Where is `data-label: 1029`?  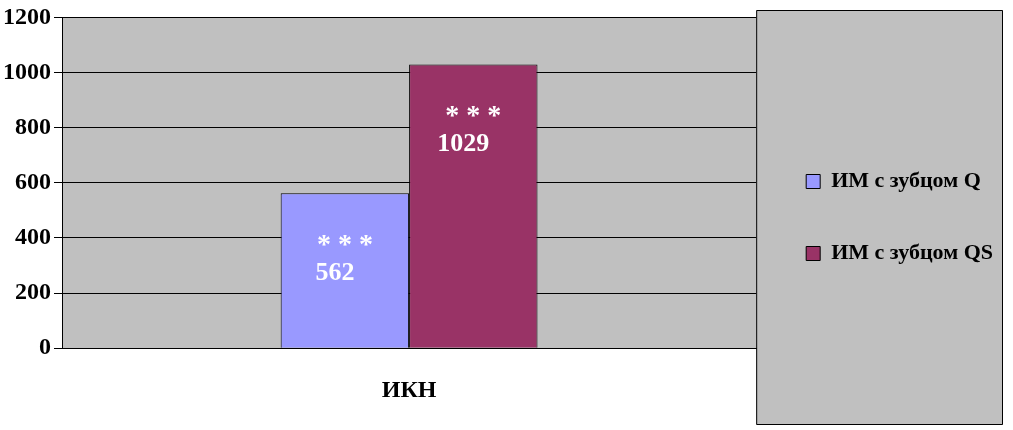
data-label: 1029 is located at coordinates (463, 143).